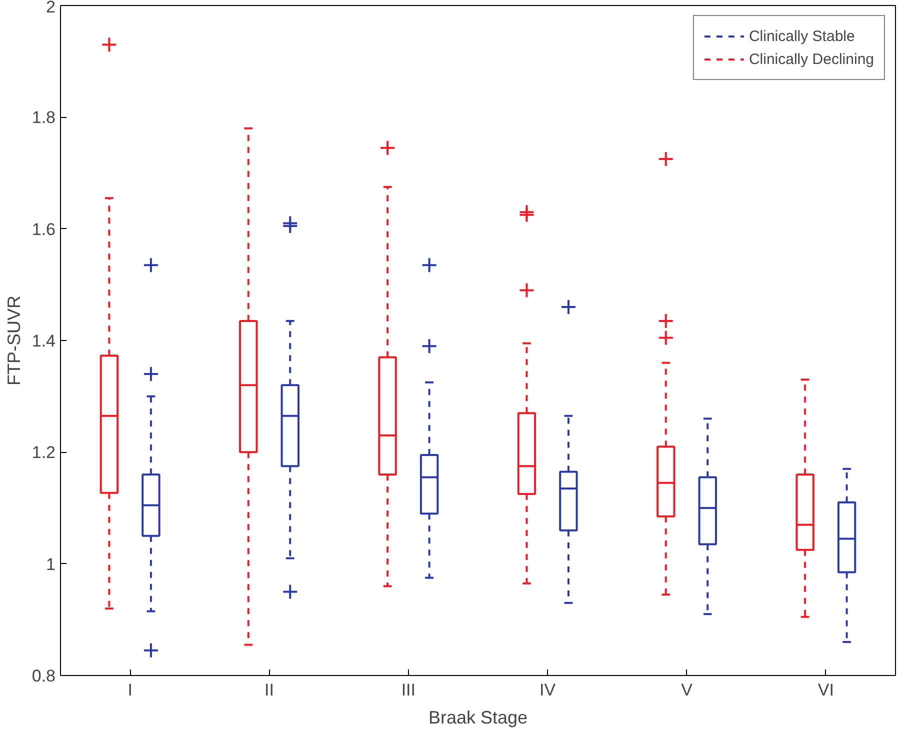 This screenshot has width=921, height=742. Describe the element at coordinates (687, 690) in the screenshot. I see `x-tick-label: V` at that location.